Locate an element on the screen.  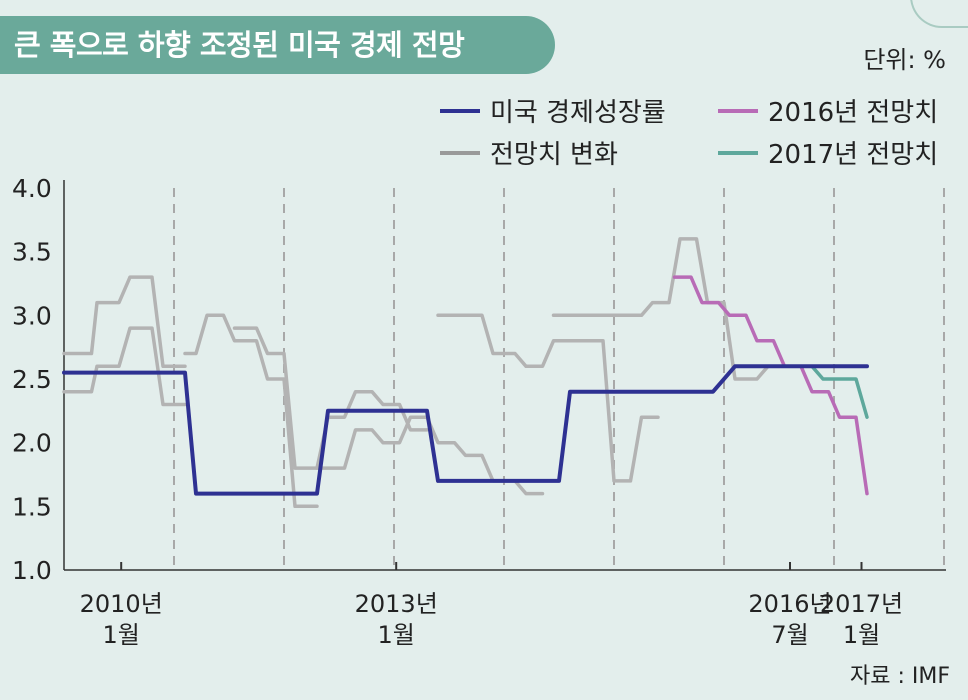
legend-item-2016: 2016년 전망치 is located at coordinates (828, 110).